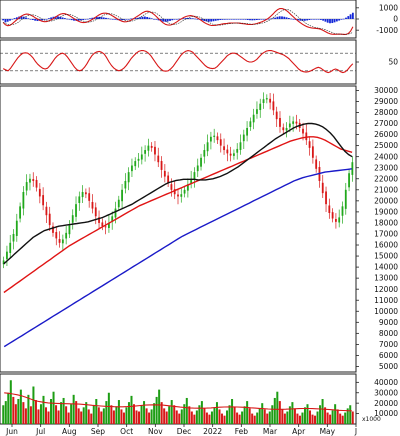 This screenshot has height=436, width=400. Describe the element at coordinates (386, 134) in the screenshot. I see `price-tick-label: 26000` at that location.